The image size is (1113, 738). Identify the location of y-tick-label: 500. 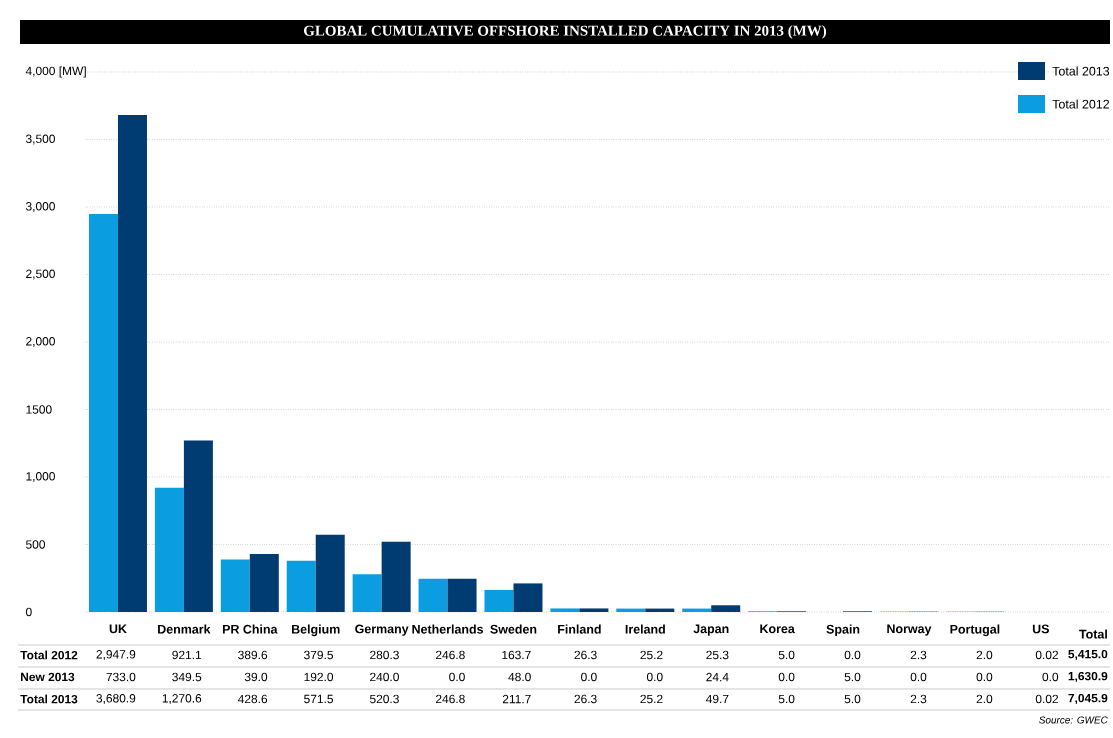
(36, 544).